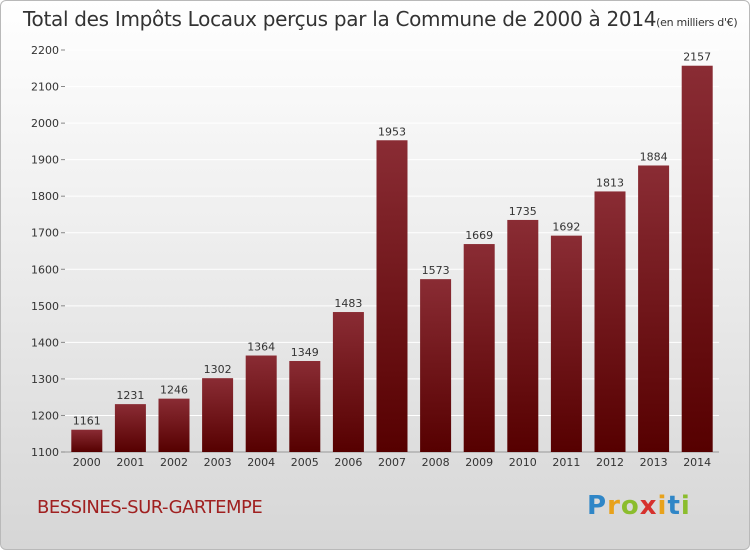 This screenshot has height=550, width=750. Describe the element at coordinates (436, 462) in the screenshot. I see `x-tick-label: 2008` at that location.